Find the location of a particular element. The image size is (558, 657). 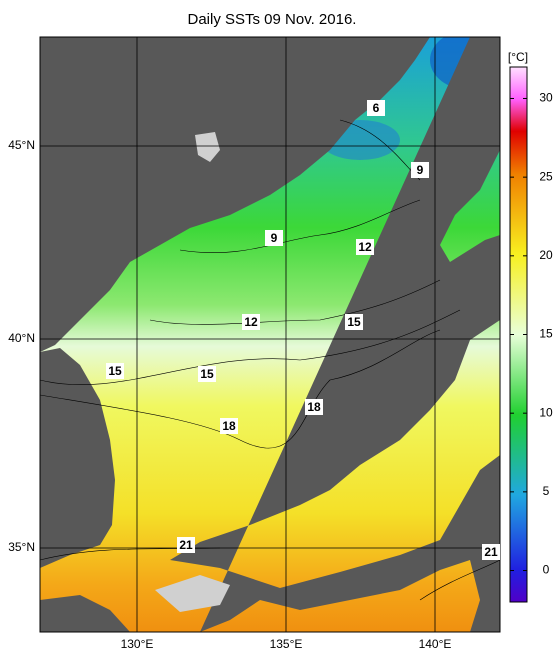

lat-label: 45°N is located at coordinates (21, 145).